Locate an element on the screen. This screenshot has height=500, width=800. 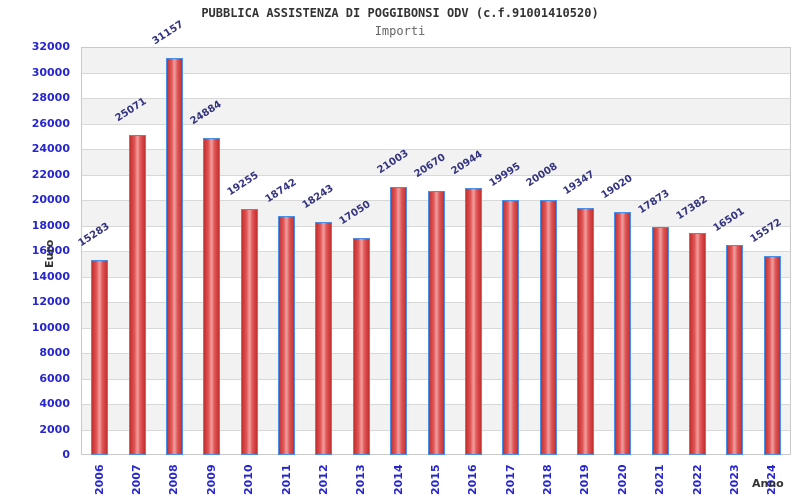
x-tick-label: 2018 is located at coordinates (548, 479).